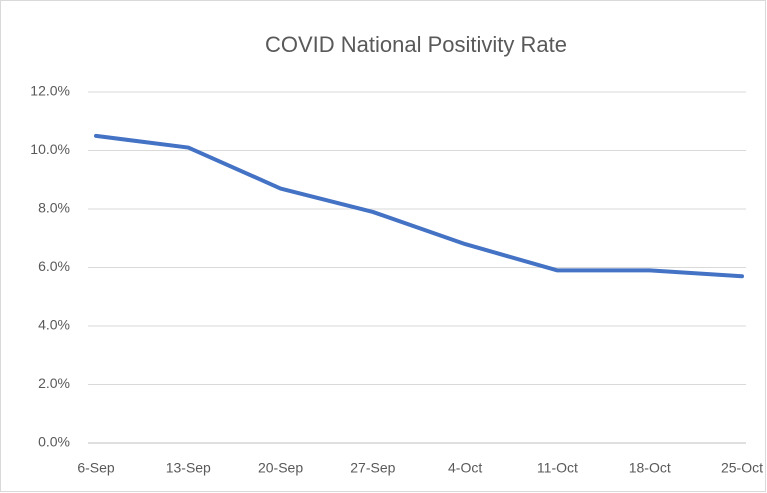 The image size is (767, 493). Describe the element at coordinates (54, 266) in the screenshot. I see `y-tick-label: 6.0%` at that location.